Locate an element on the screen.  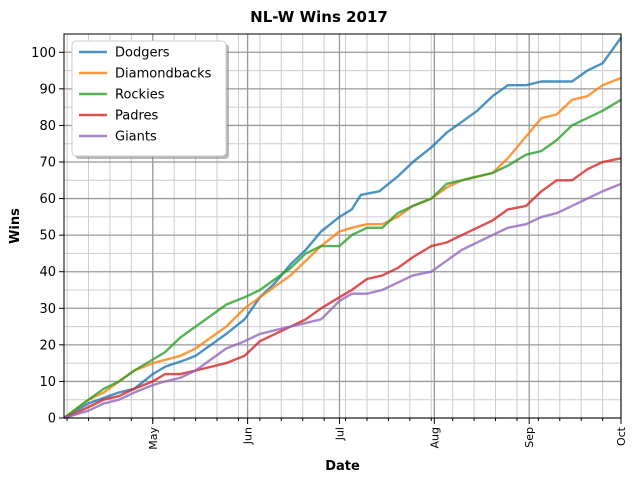
x-tick-label: Oct is located at coordinates (621, 436).